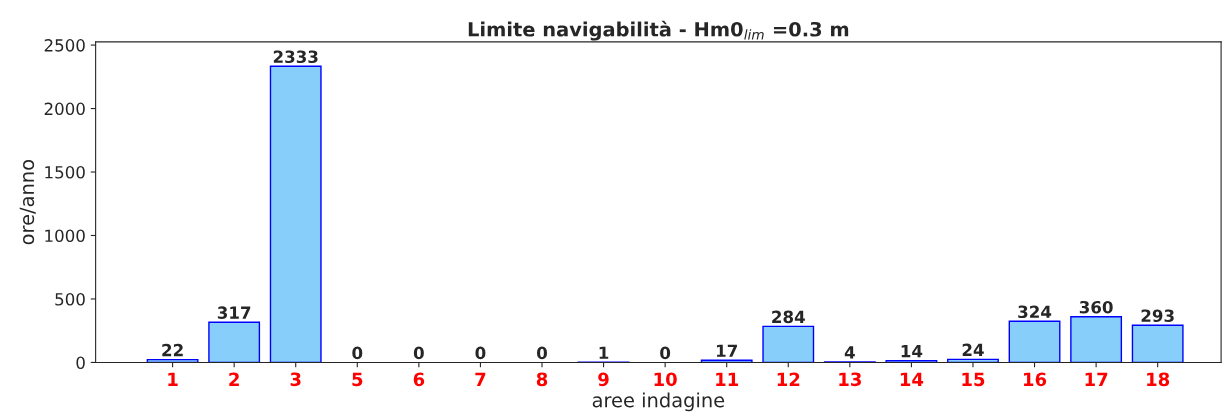 This screenshot has height=419, width=1226. What do you see at coordinates (603, 379) in the screenshot?
I see `x-tick-label: 9` at bounding box center [603, 379].